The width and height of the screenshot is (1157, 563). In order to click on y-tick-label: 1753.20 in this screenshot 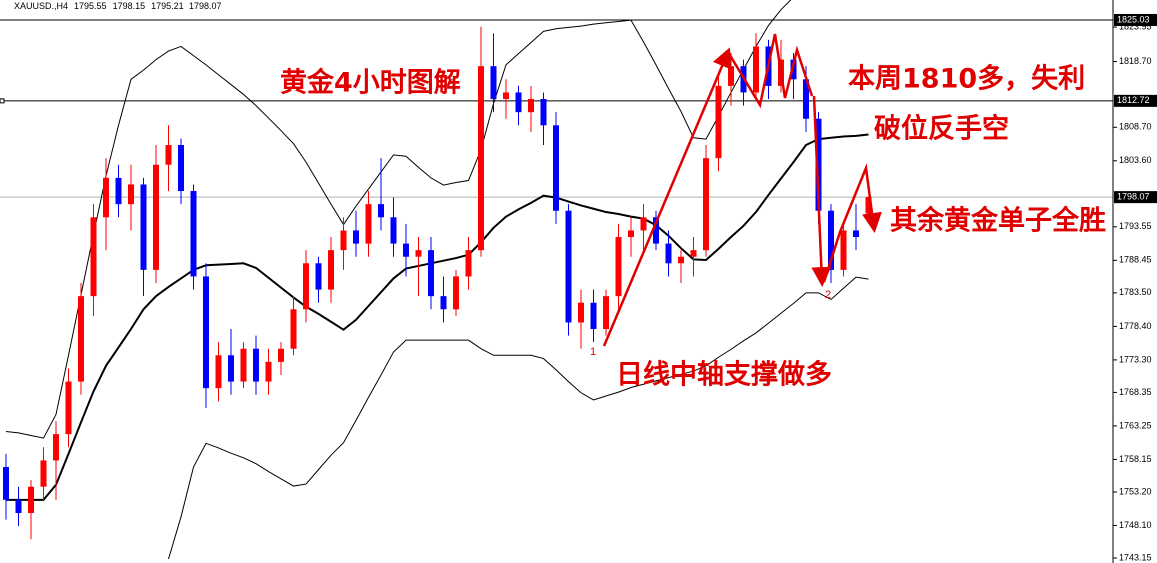, I will do `click(1135, 491)`.